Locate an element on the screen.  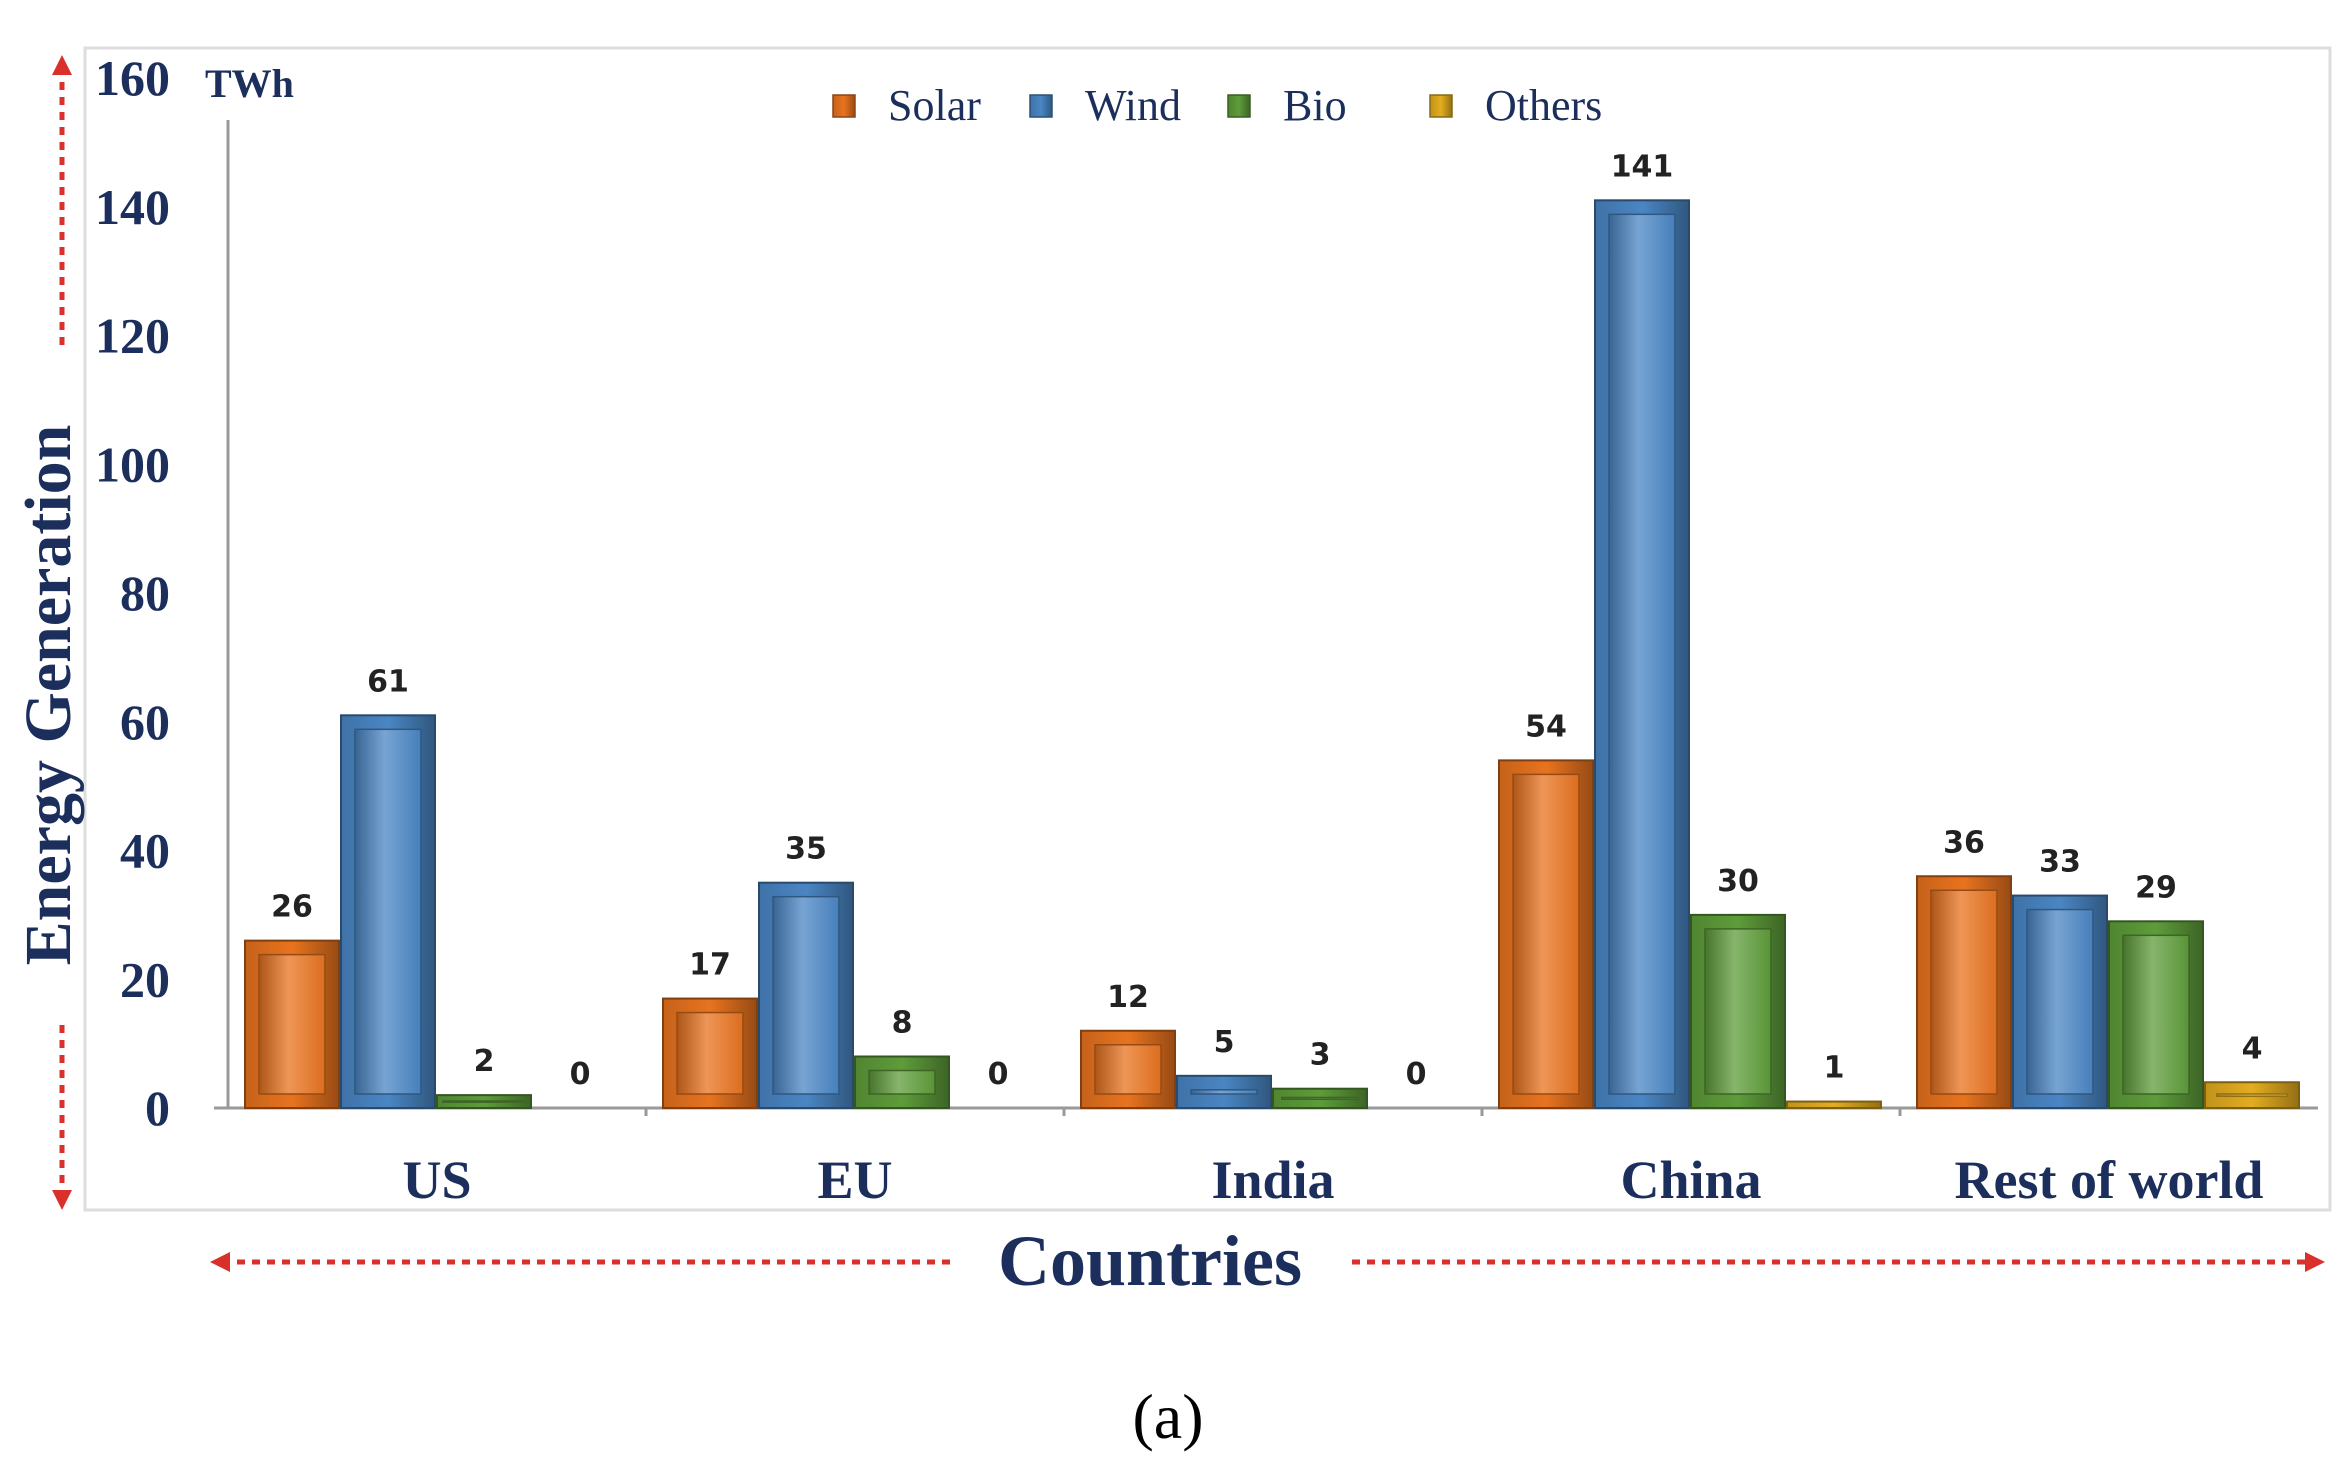
data-label: 35 is located at coordinates (806, 849).